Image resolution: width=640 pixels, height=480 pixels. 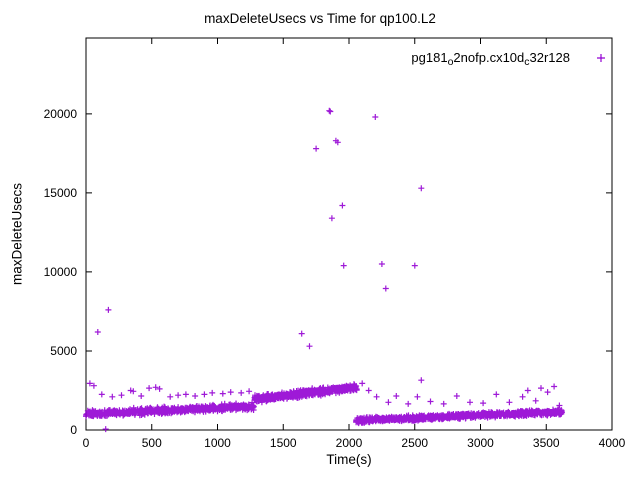 I want to click on x-tick-label: 1500, so click(x=283, y=443).